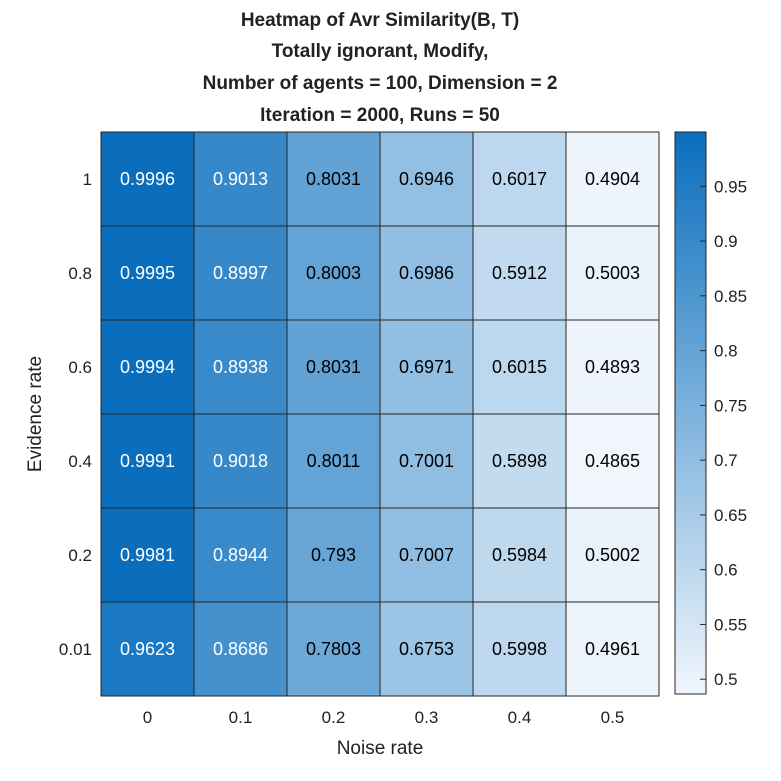  Describe the element at coordinates (147, 273) in the screenshot. I see `cell-value-label: 0.9995` at that location.